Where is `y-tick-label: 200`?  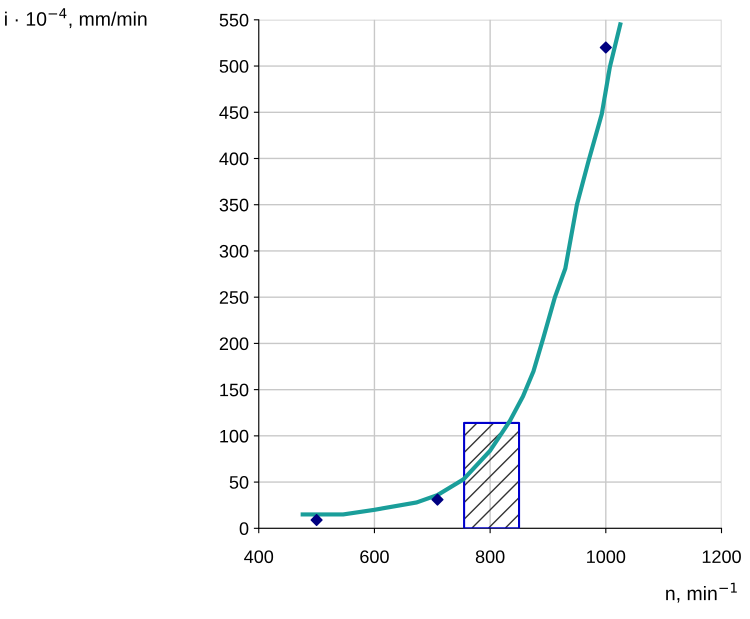
y-tick-label: 200 is located at coordinates (234, 343).